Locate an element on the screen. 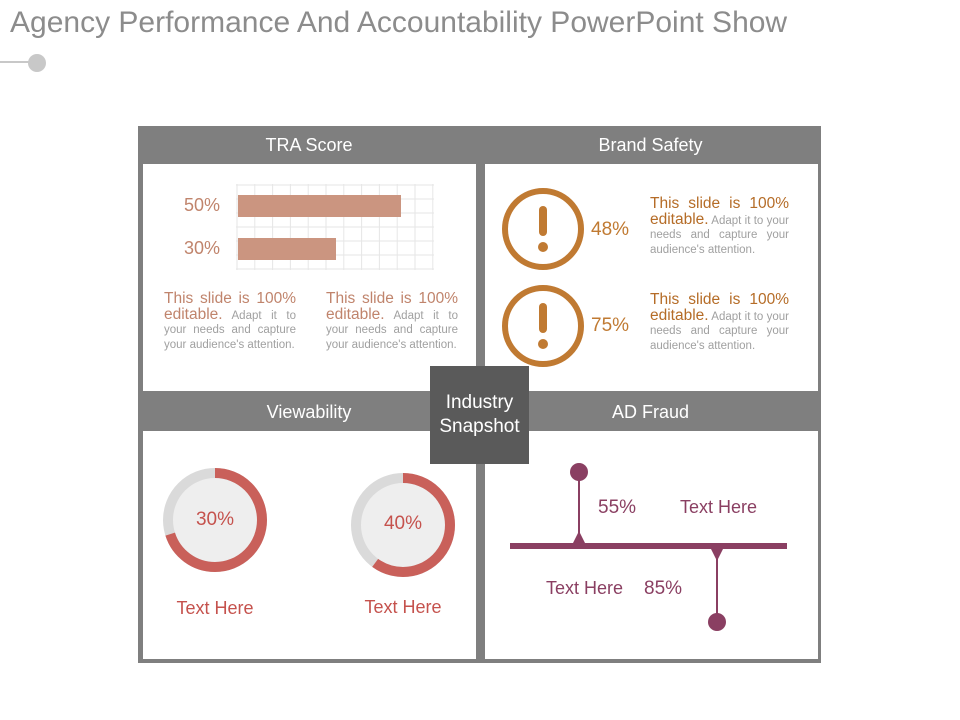  donut-value: 40% is located at coordinates (403, 523).